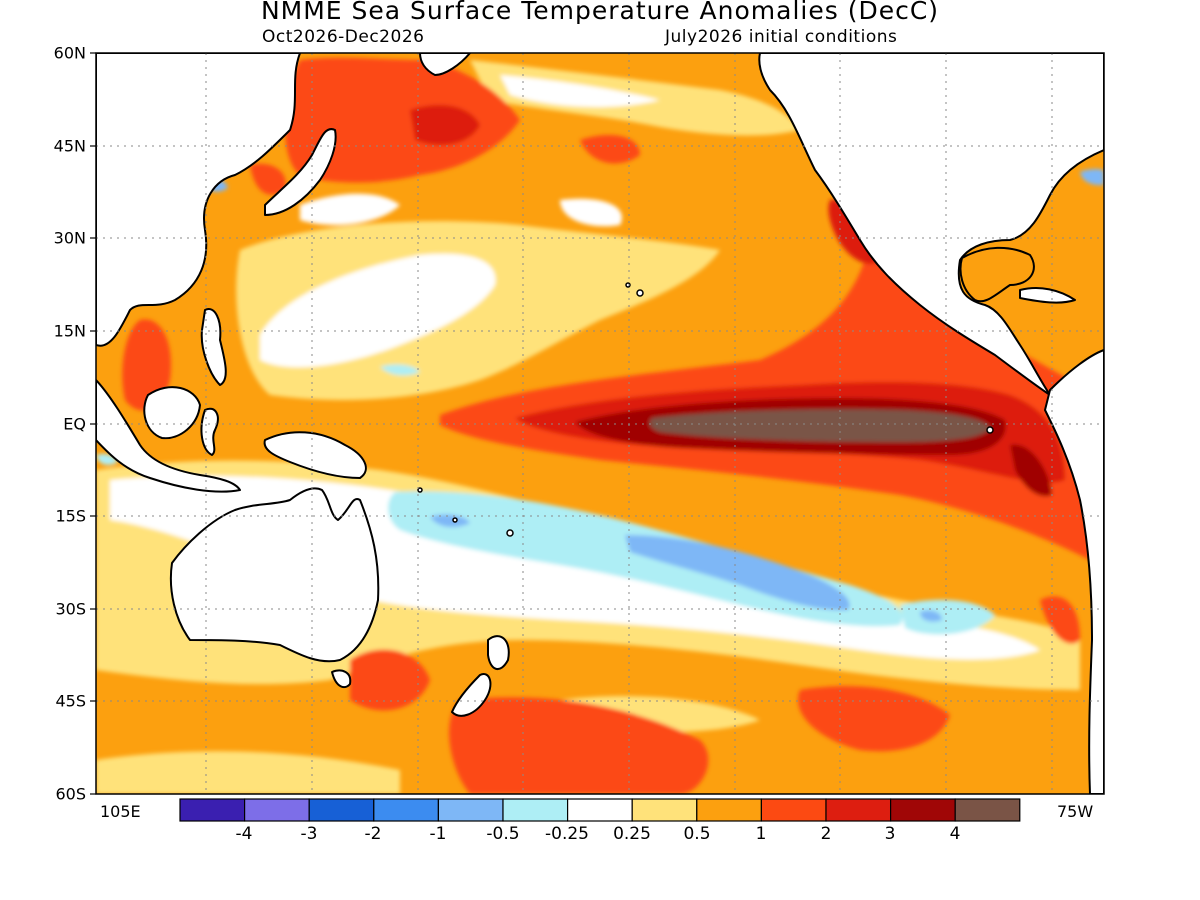  What do you see at coordinates (1075, 811) in the screenshot?
I see `lon-label-right: 75W` at bounding box center [1075, 811].